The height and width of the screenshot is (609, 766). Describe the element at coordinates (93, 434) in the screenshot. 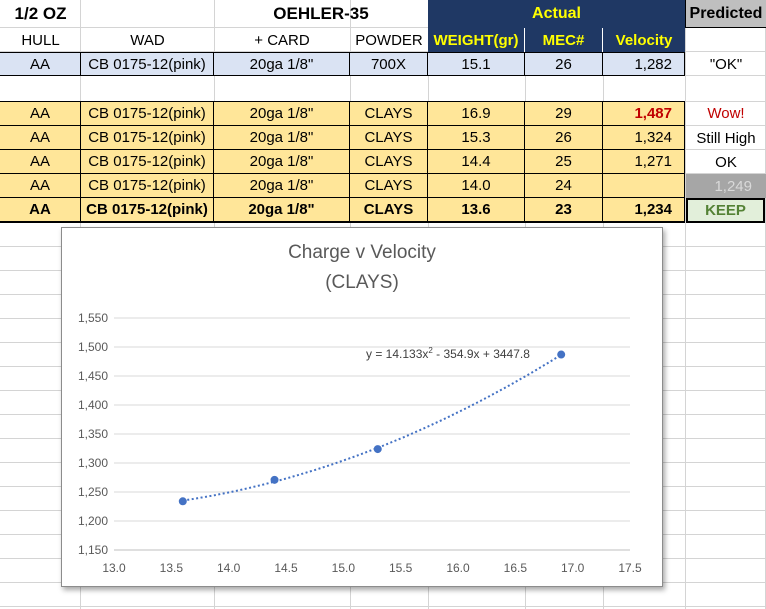

I see `y-tick-label: 1,350` at that location.